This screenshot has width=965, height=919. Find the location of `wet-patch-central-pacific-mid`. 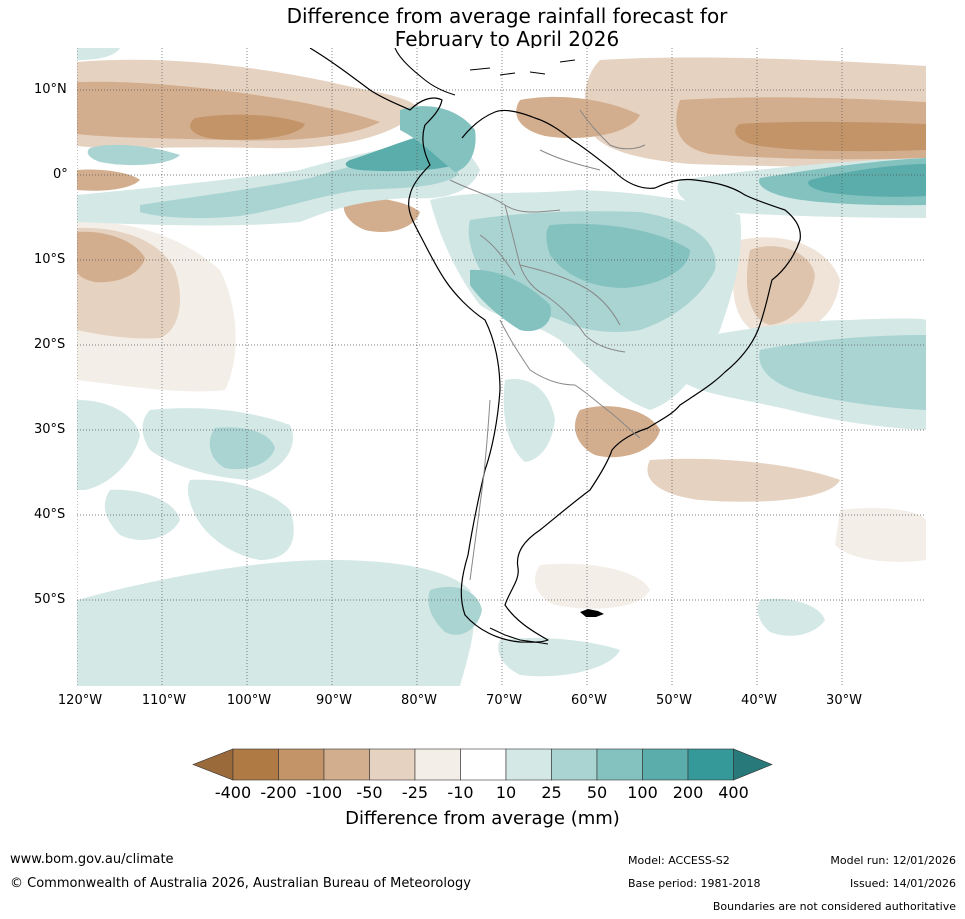

wet-patch-central-pacific-mid is located at coordinates (242, 448).